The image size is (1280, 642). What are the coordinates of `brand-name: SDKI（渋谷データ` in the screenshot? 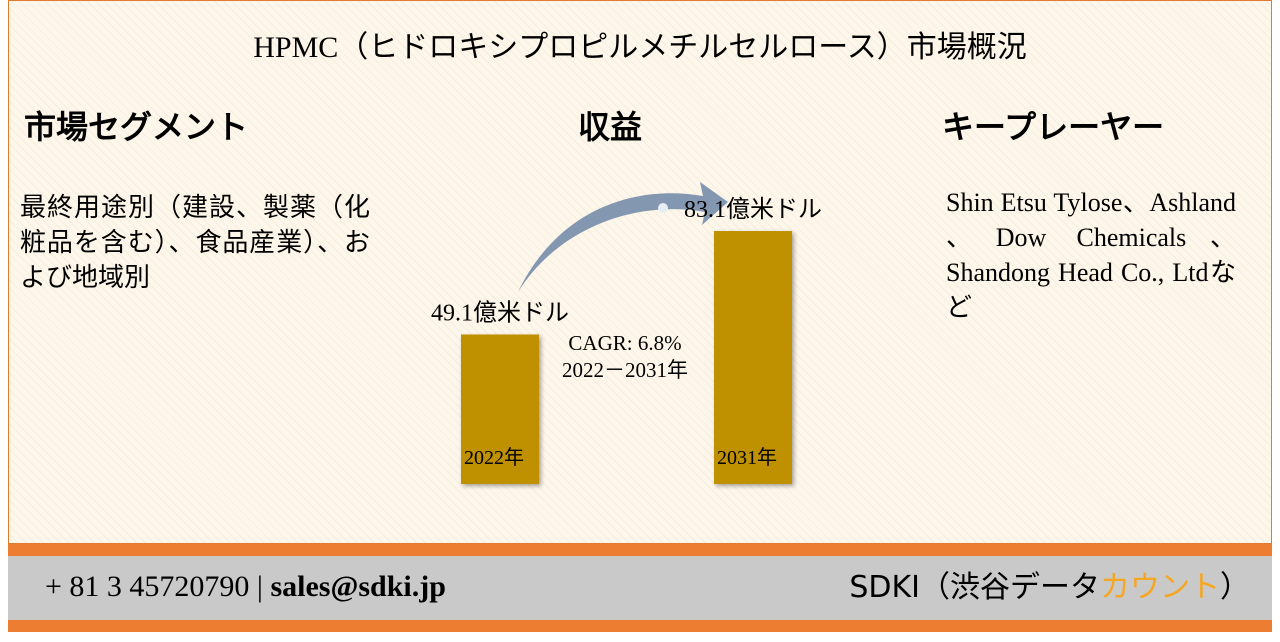 It's located at (974, 587).